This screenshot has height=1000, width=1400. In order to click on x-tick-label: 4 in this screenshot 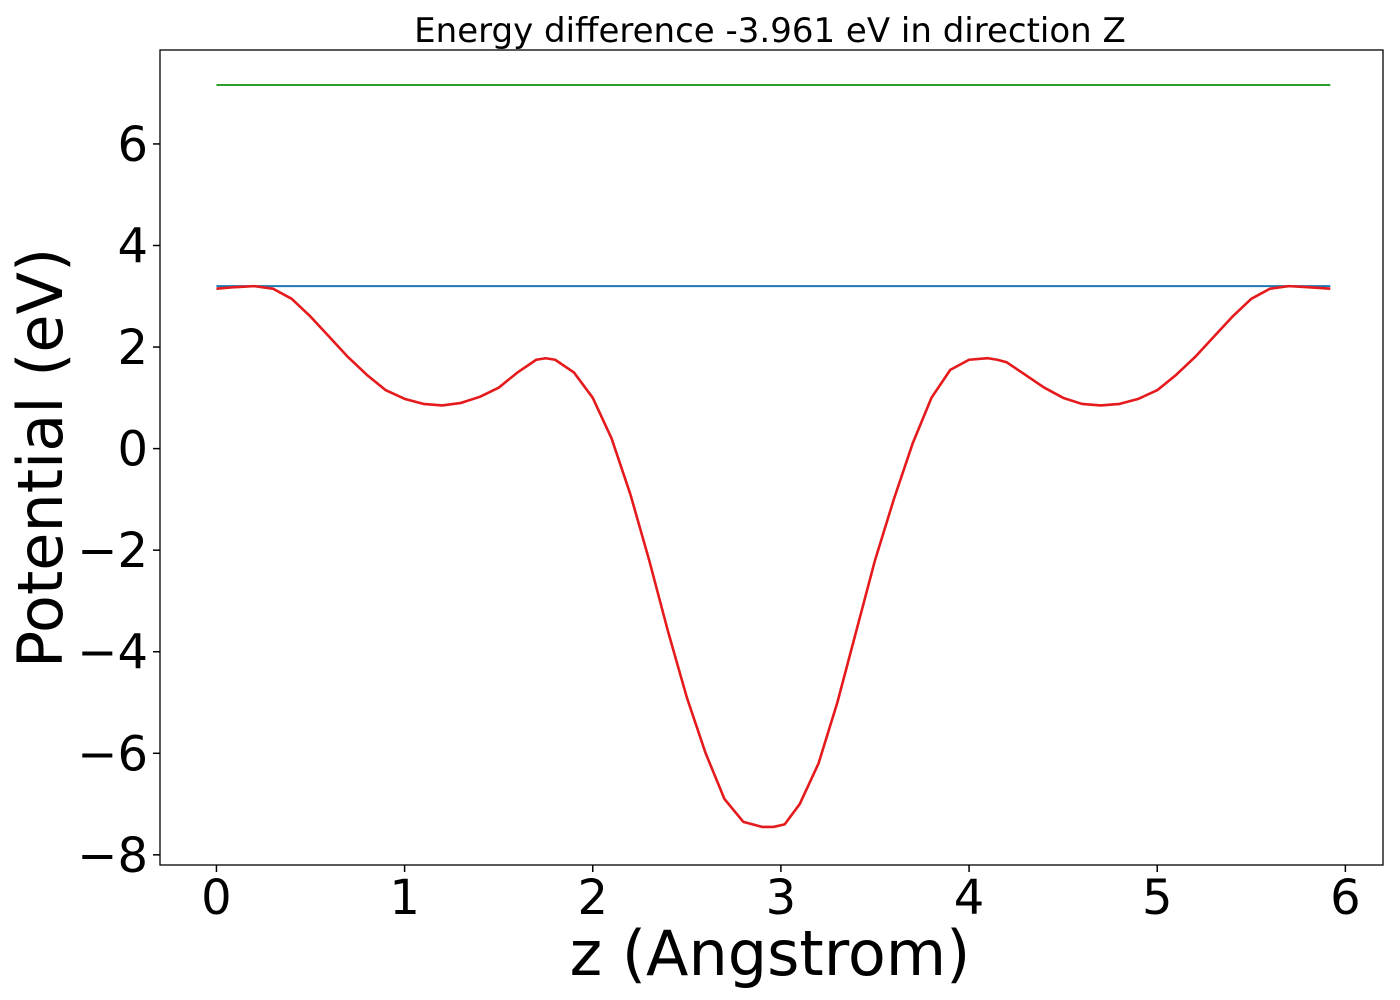, I will do `click(969, 898)`.